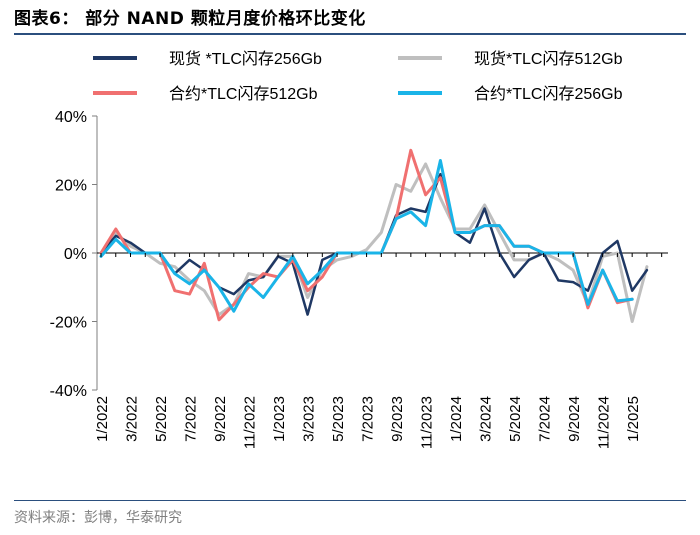 The width and height of the screenshot is (700, 535). What do you see at coordinates (102, 419) in the screenshot?
I see `x-tick-label: 1/2022` at bounding box center [102, 419].